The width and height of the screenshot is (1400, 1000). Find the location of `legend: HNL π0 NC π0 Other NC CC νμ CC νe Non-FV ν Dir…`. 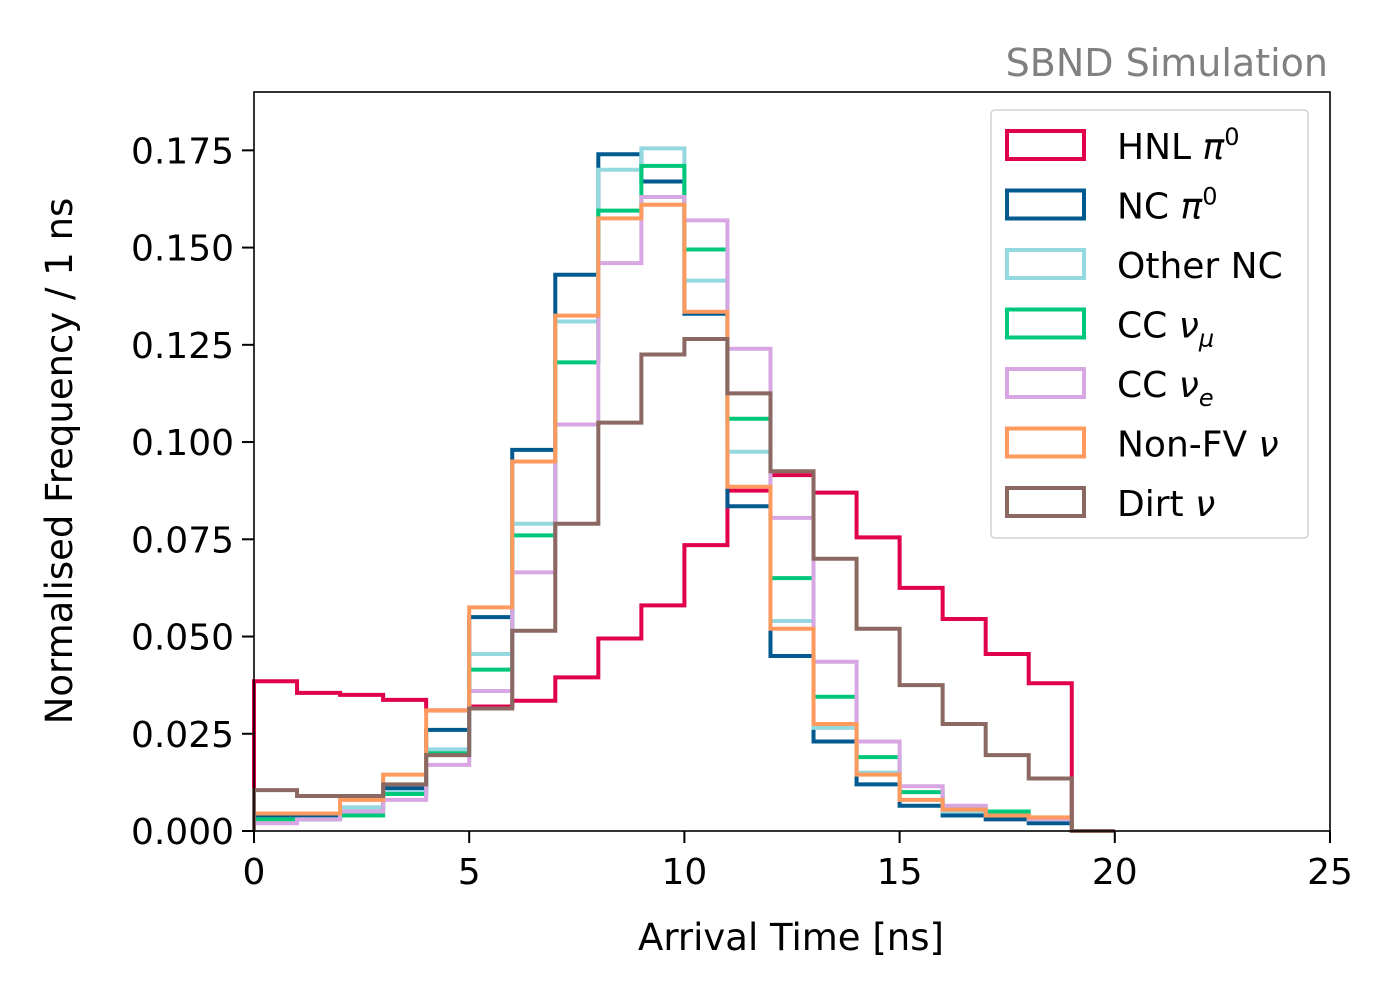

legend: HNL π0 NC π0 Other NC CC νμ CC νe Non-FV ν Dir… is located at coordinates (1149, 324).